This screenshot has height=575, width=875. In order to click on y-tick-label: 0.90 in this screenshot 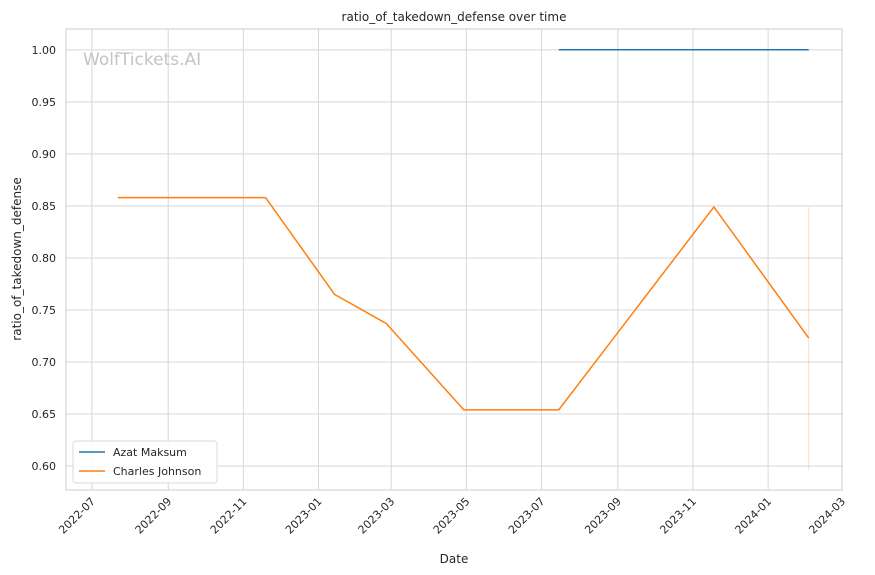, I will do `click(44, 154)`.